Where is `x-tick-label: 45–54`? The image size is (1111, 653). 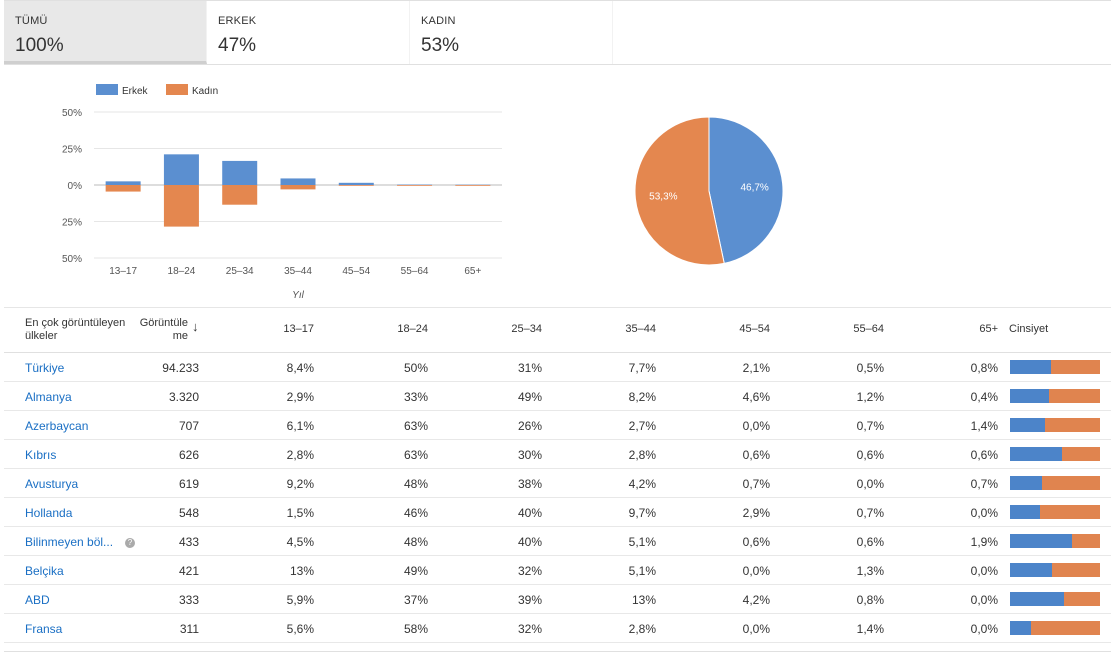
x-tick-label: 45–54 is located at coordinates (356, 271).